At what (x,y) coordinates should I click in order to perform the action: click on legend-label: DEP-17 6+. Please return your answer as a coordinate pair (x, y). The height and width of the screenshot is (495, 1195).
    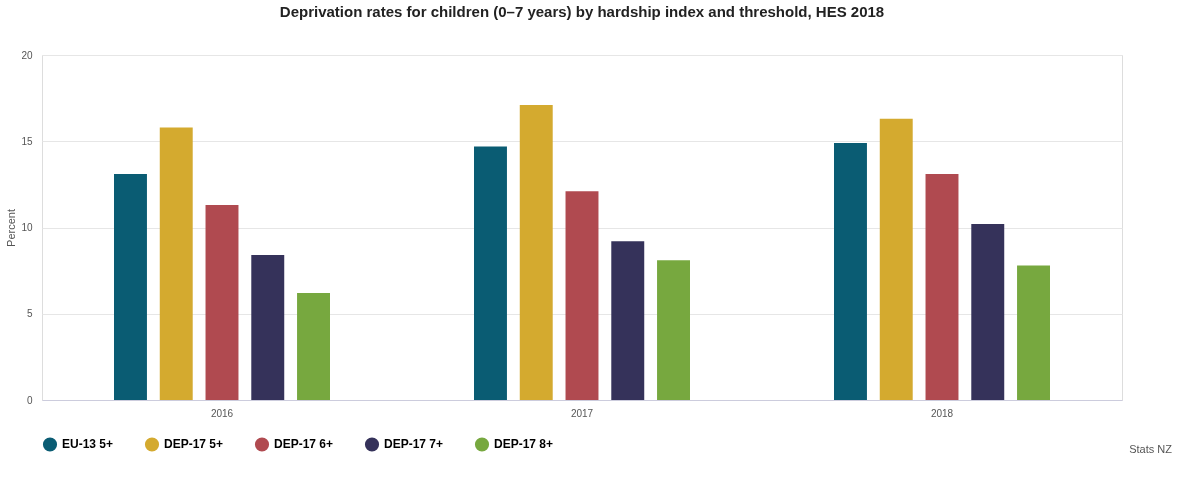
    Looking at the image, I should click on (304, 444).